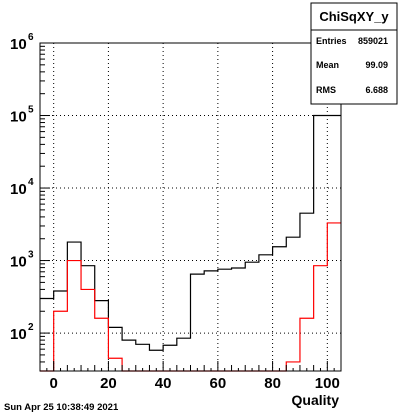 This screenshot has height=414, width=400. I want to click on y-tick-label-exponent: 3, so click(31, 255).